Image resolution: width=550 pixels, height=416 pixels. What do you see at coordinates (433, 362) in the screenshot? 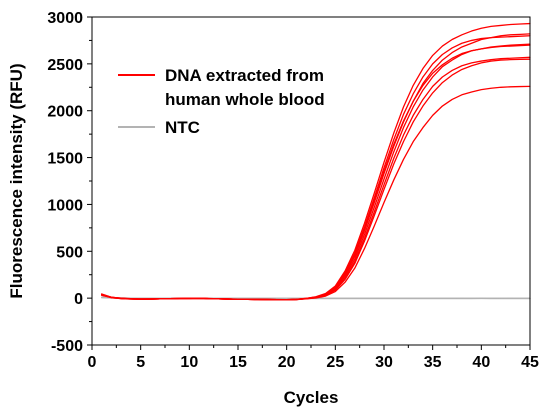
I see `x-tick-label: 35` at bounding box center [433, 362].